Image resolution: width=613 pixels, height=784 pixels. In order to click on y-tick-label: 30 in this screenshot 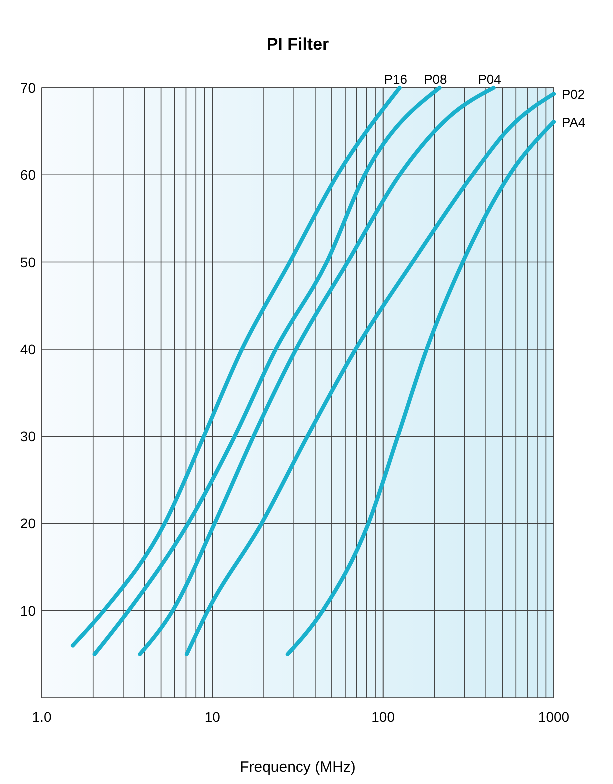, I will do `click(28, 436)`.